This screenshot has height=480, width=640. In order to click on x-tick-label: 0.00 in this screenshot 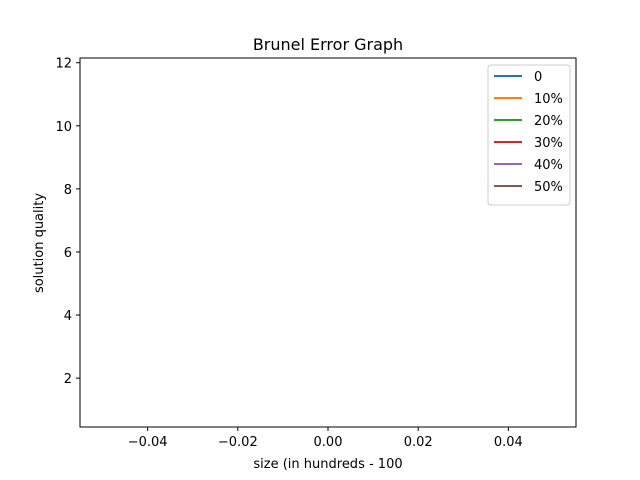, I will do `click(328, 442)`.